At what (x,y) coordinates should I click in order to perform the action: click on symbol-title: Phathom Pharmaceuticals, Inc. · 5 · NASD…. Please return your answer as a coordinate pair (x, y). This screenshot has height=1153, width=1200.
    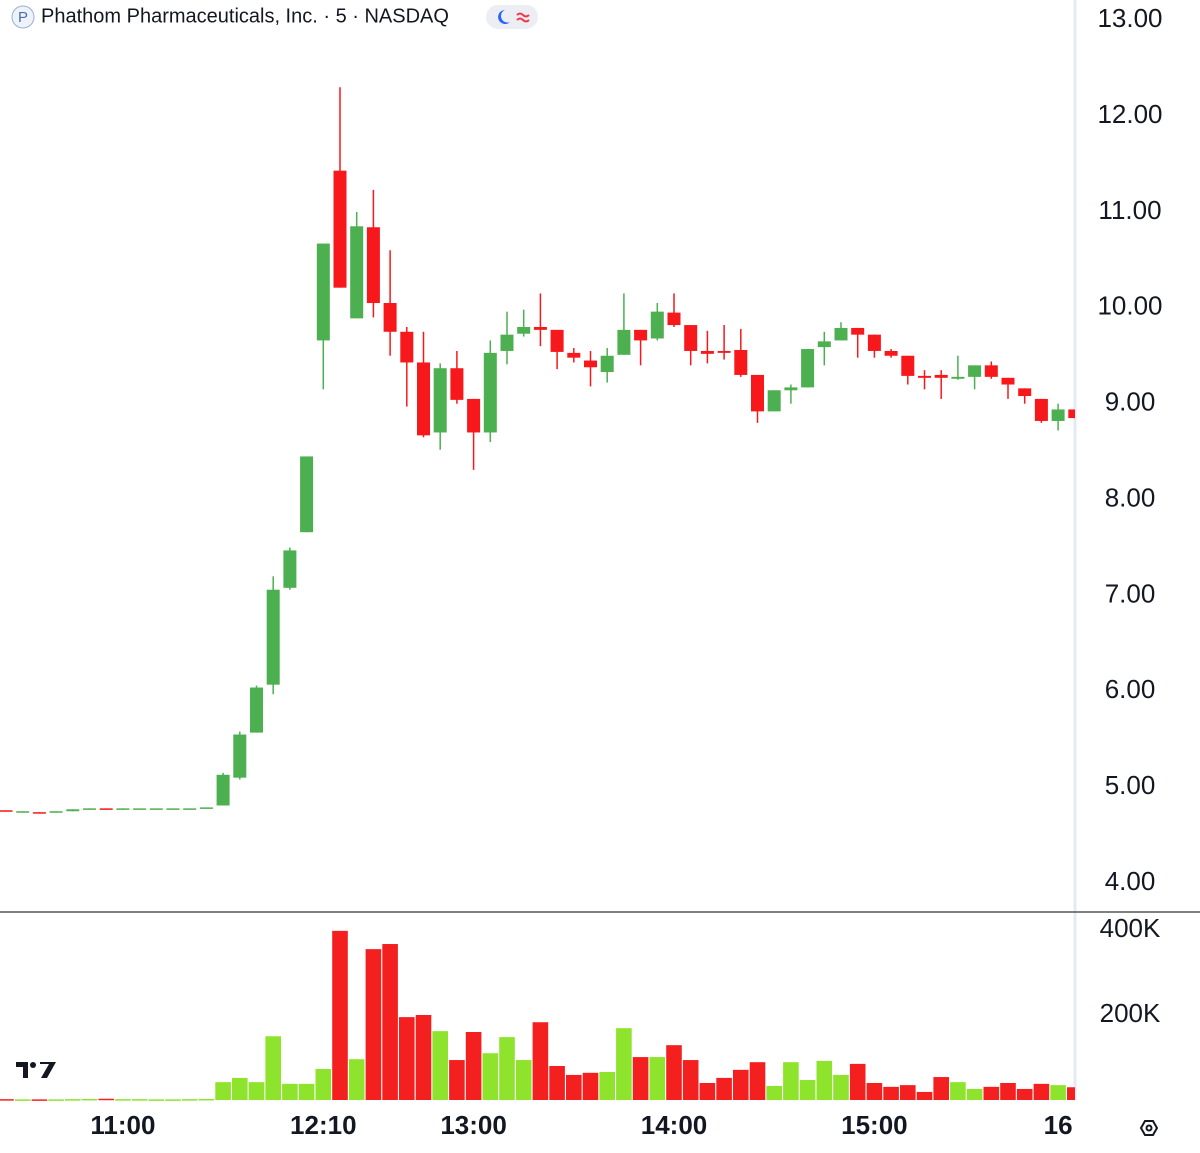
    Looking at the image, I should click on (245, 16).